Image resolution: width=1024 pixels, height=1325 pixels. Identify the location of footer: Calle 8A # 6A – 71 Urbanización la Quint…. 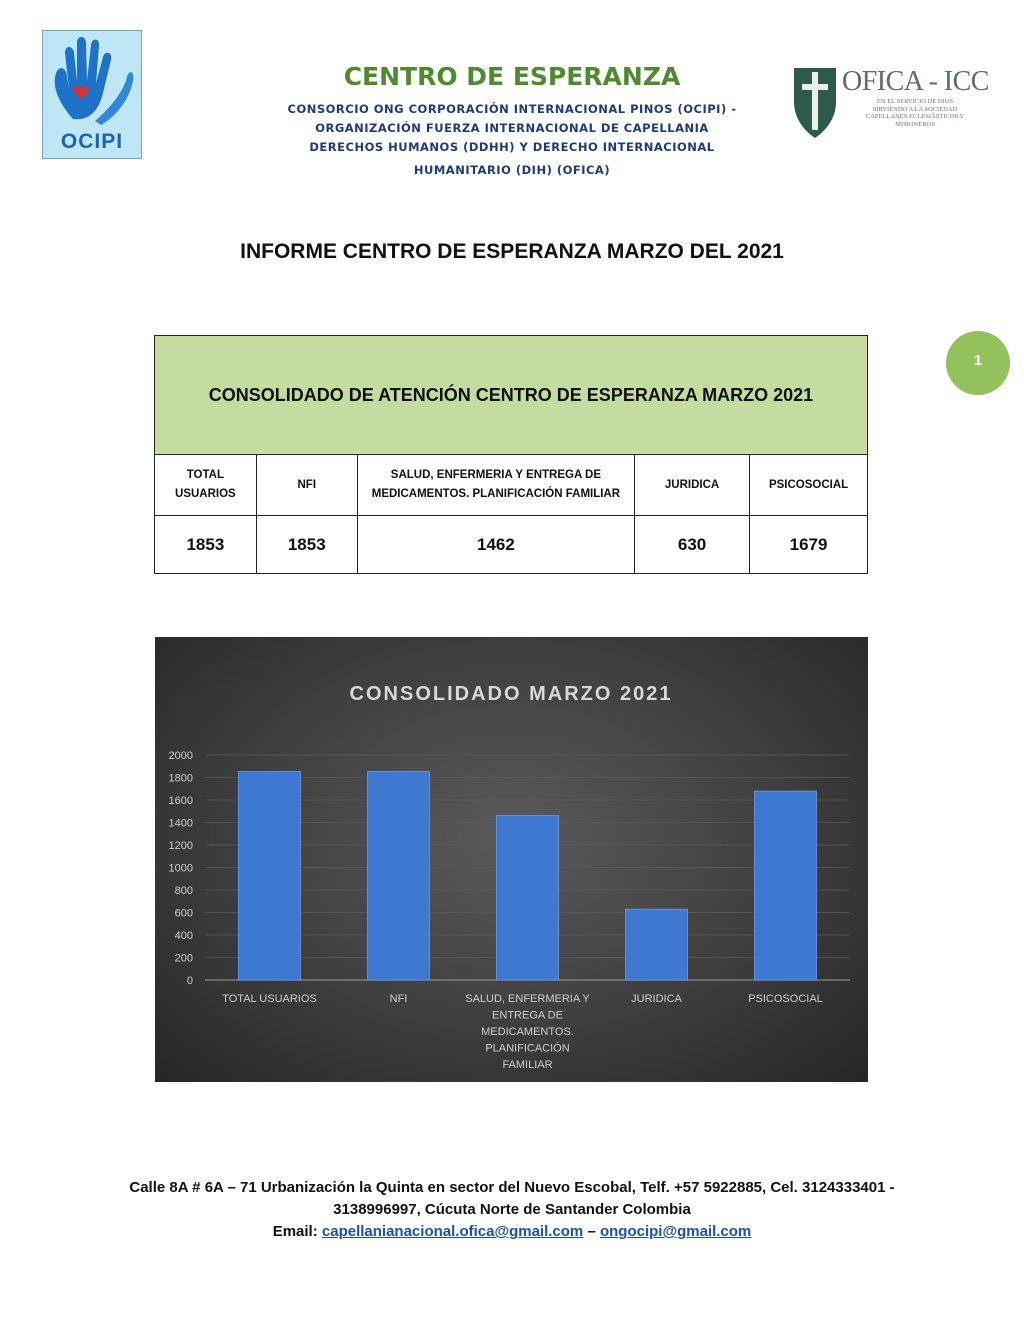
(512, 1210).